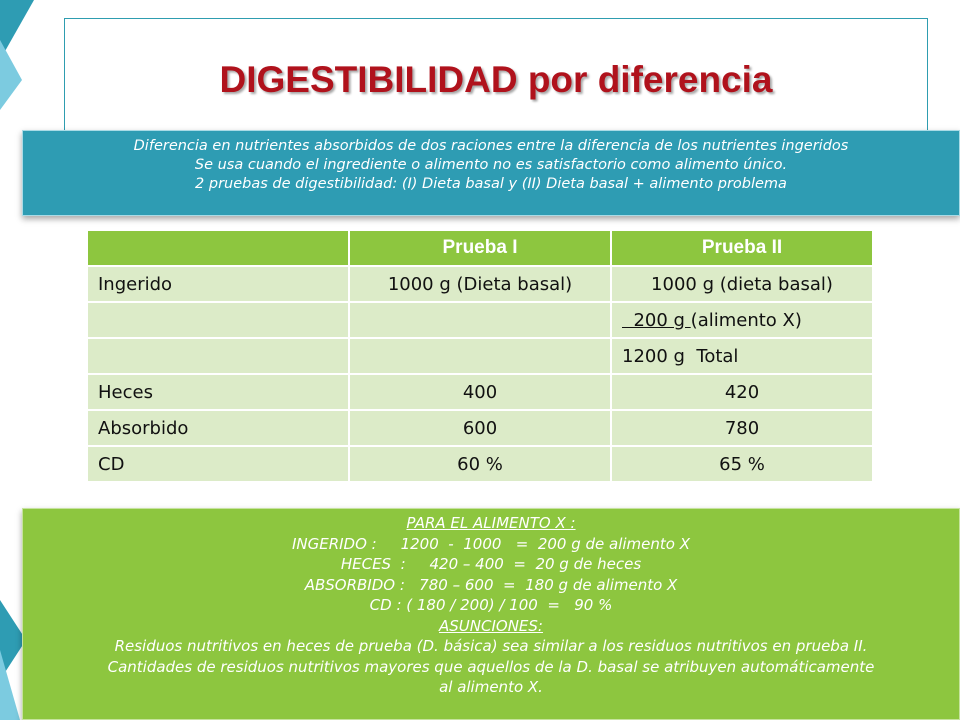  I want to click on table-cell: 1200 g Total, so click(742, 356).